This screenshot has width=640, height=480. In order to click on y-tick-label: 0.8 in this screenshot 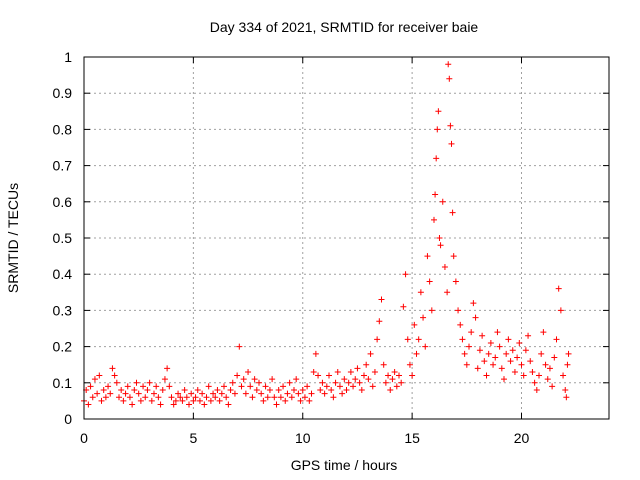, I will do `click(63, 129)`.